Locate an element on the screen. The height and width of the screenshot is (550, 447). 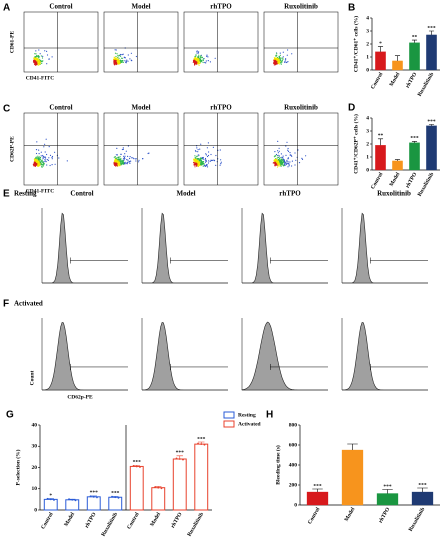
legend-label: Resting is located at coordinates (247, 415).